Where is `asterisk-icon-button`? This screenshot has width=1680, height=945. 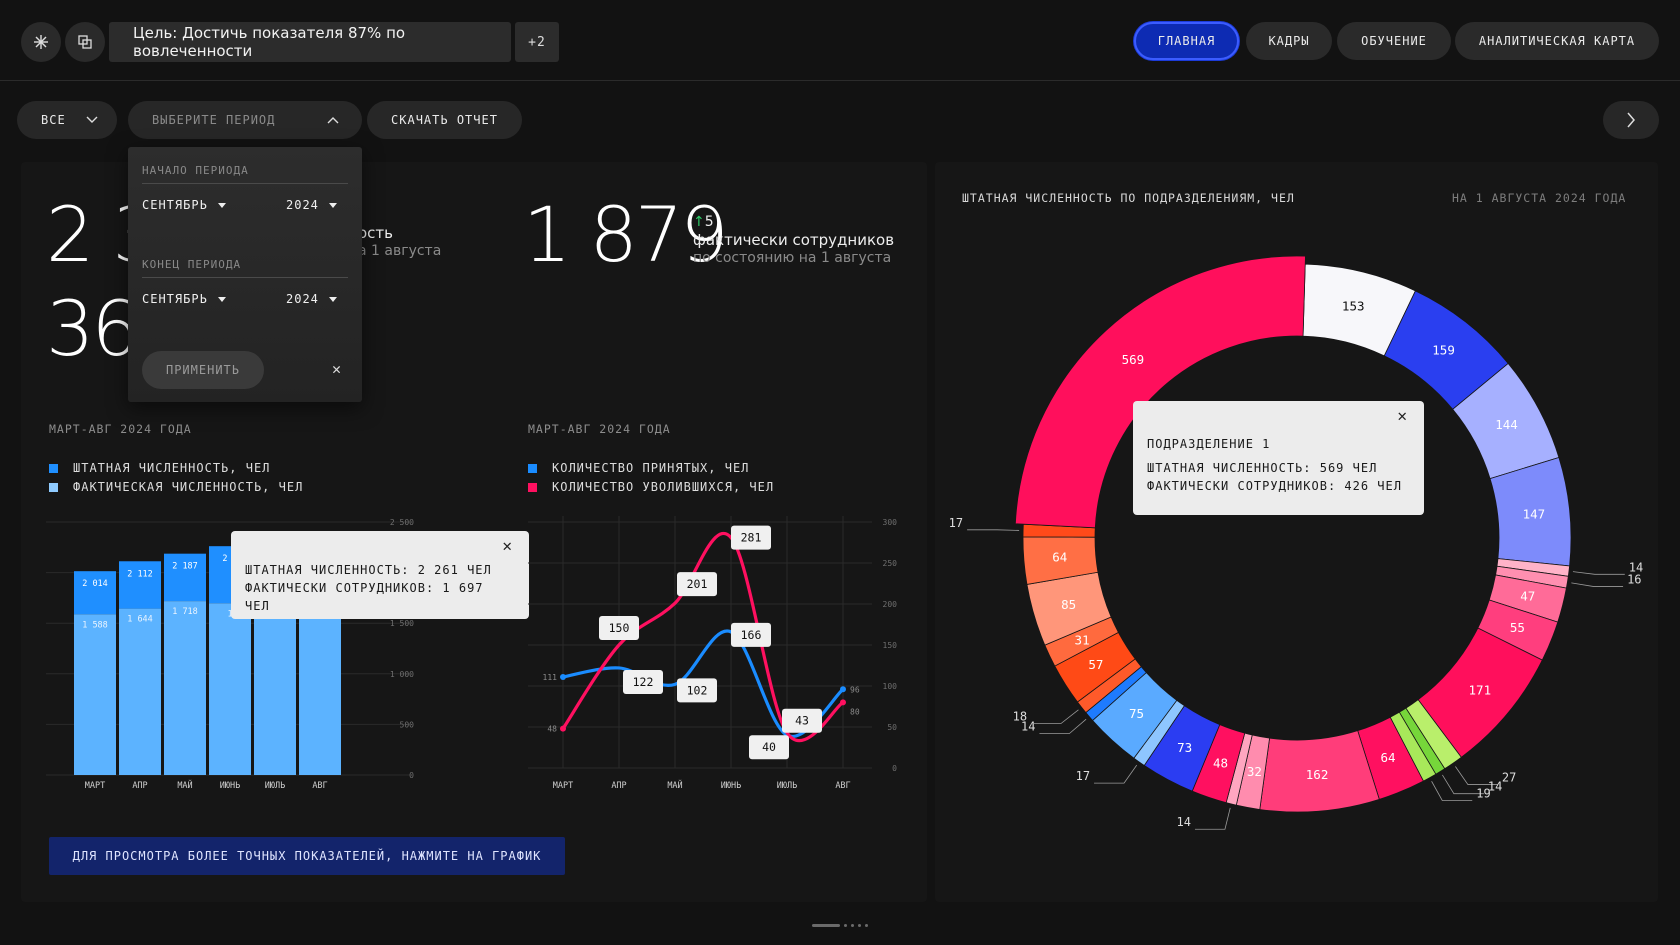
asterisk-icon-button is located at coordinates (41, 42).